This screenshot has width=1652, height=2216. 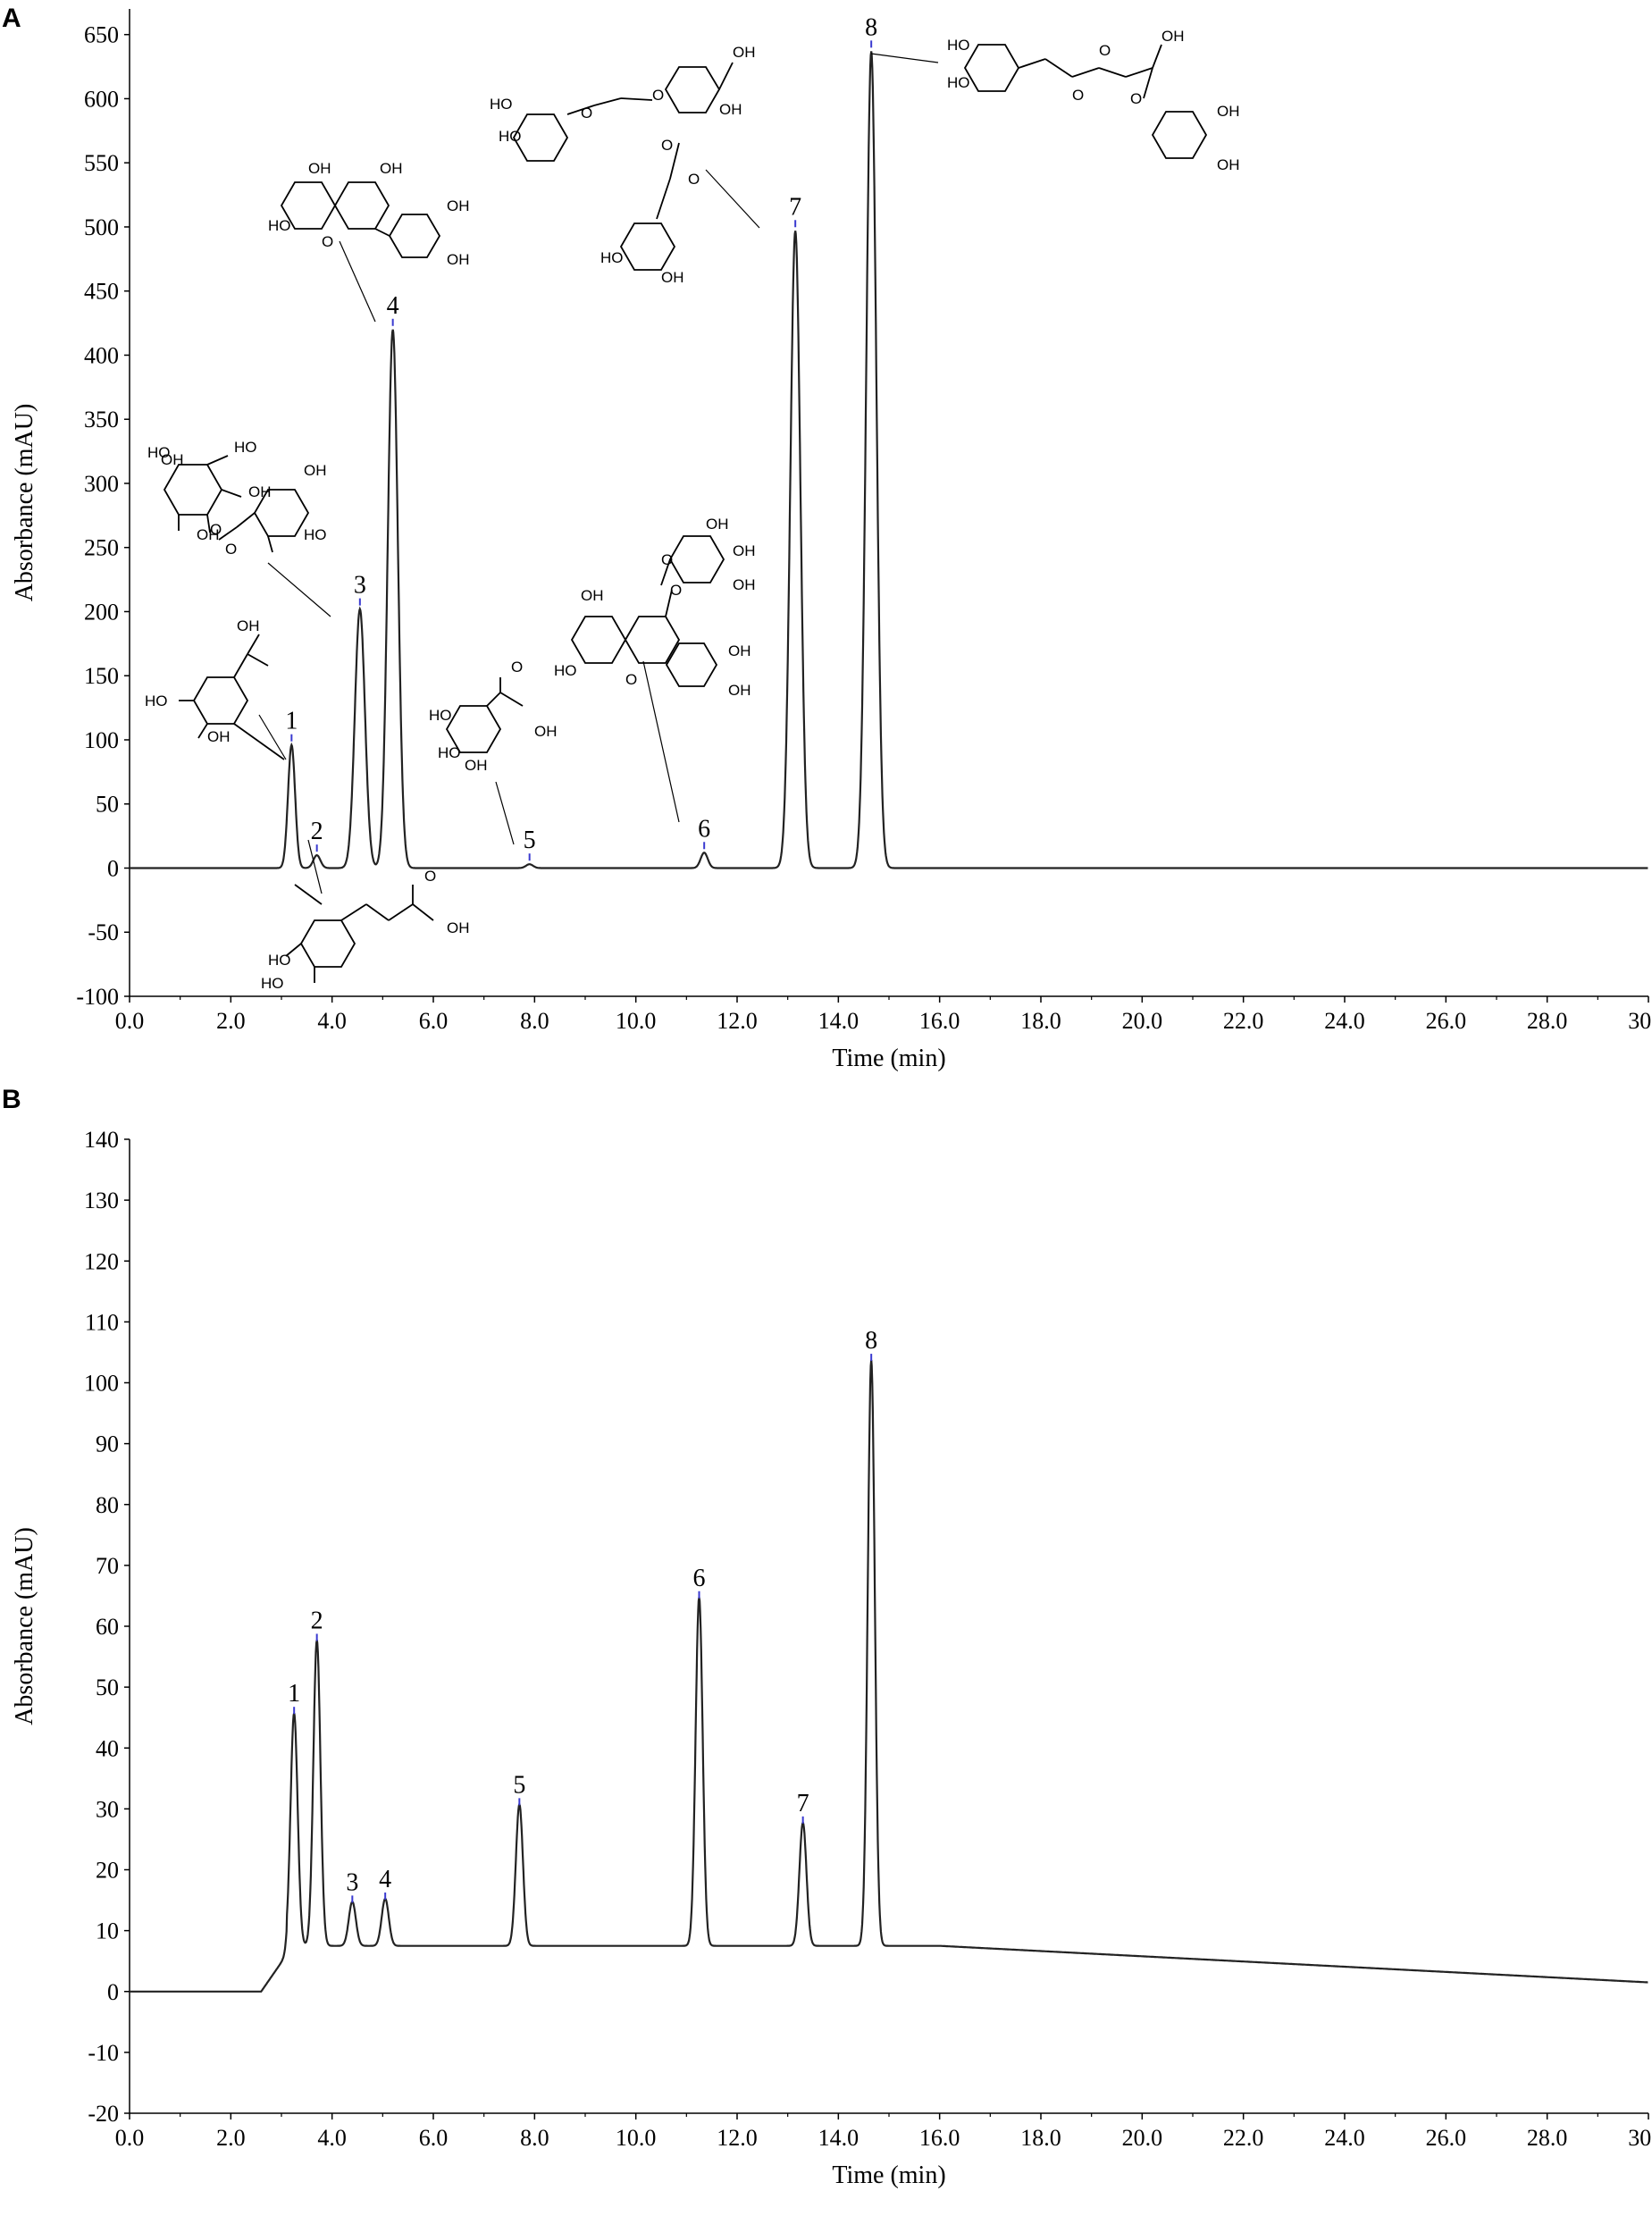 I want to click on x-tick-label: 26.0, so click(x=1446, y=2138).